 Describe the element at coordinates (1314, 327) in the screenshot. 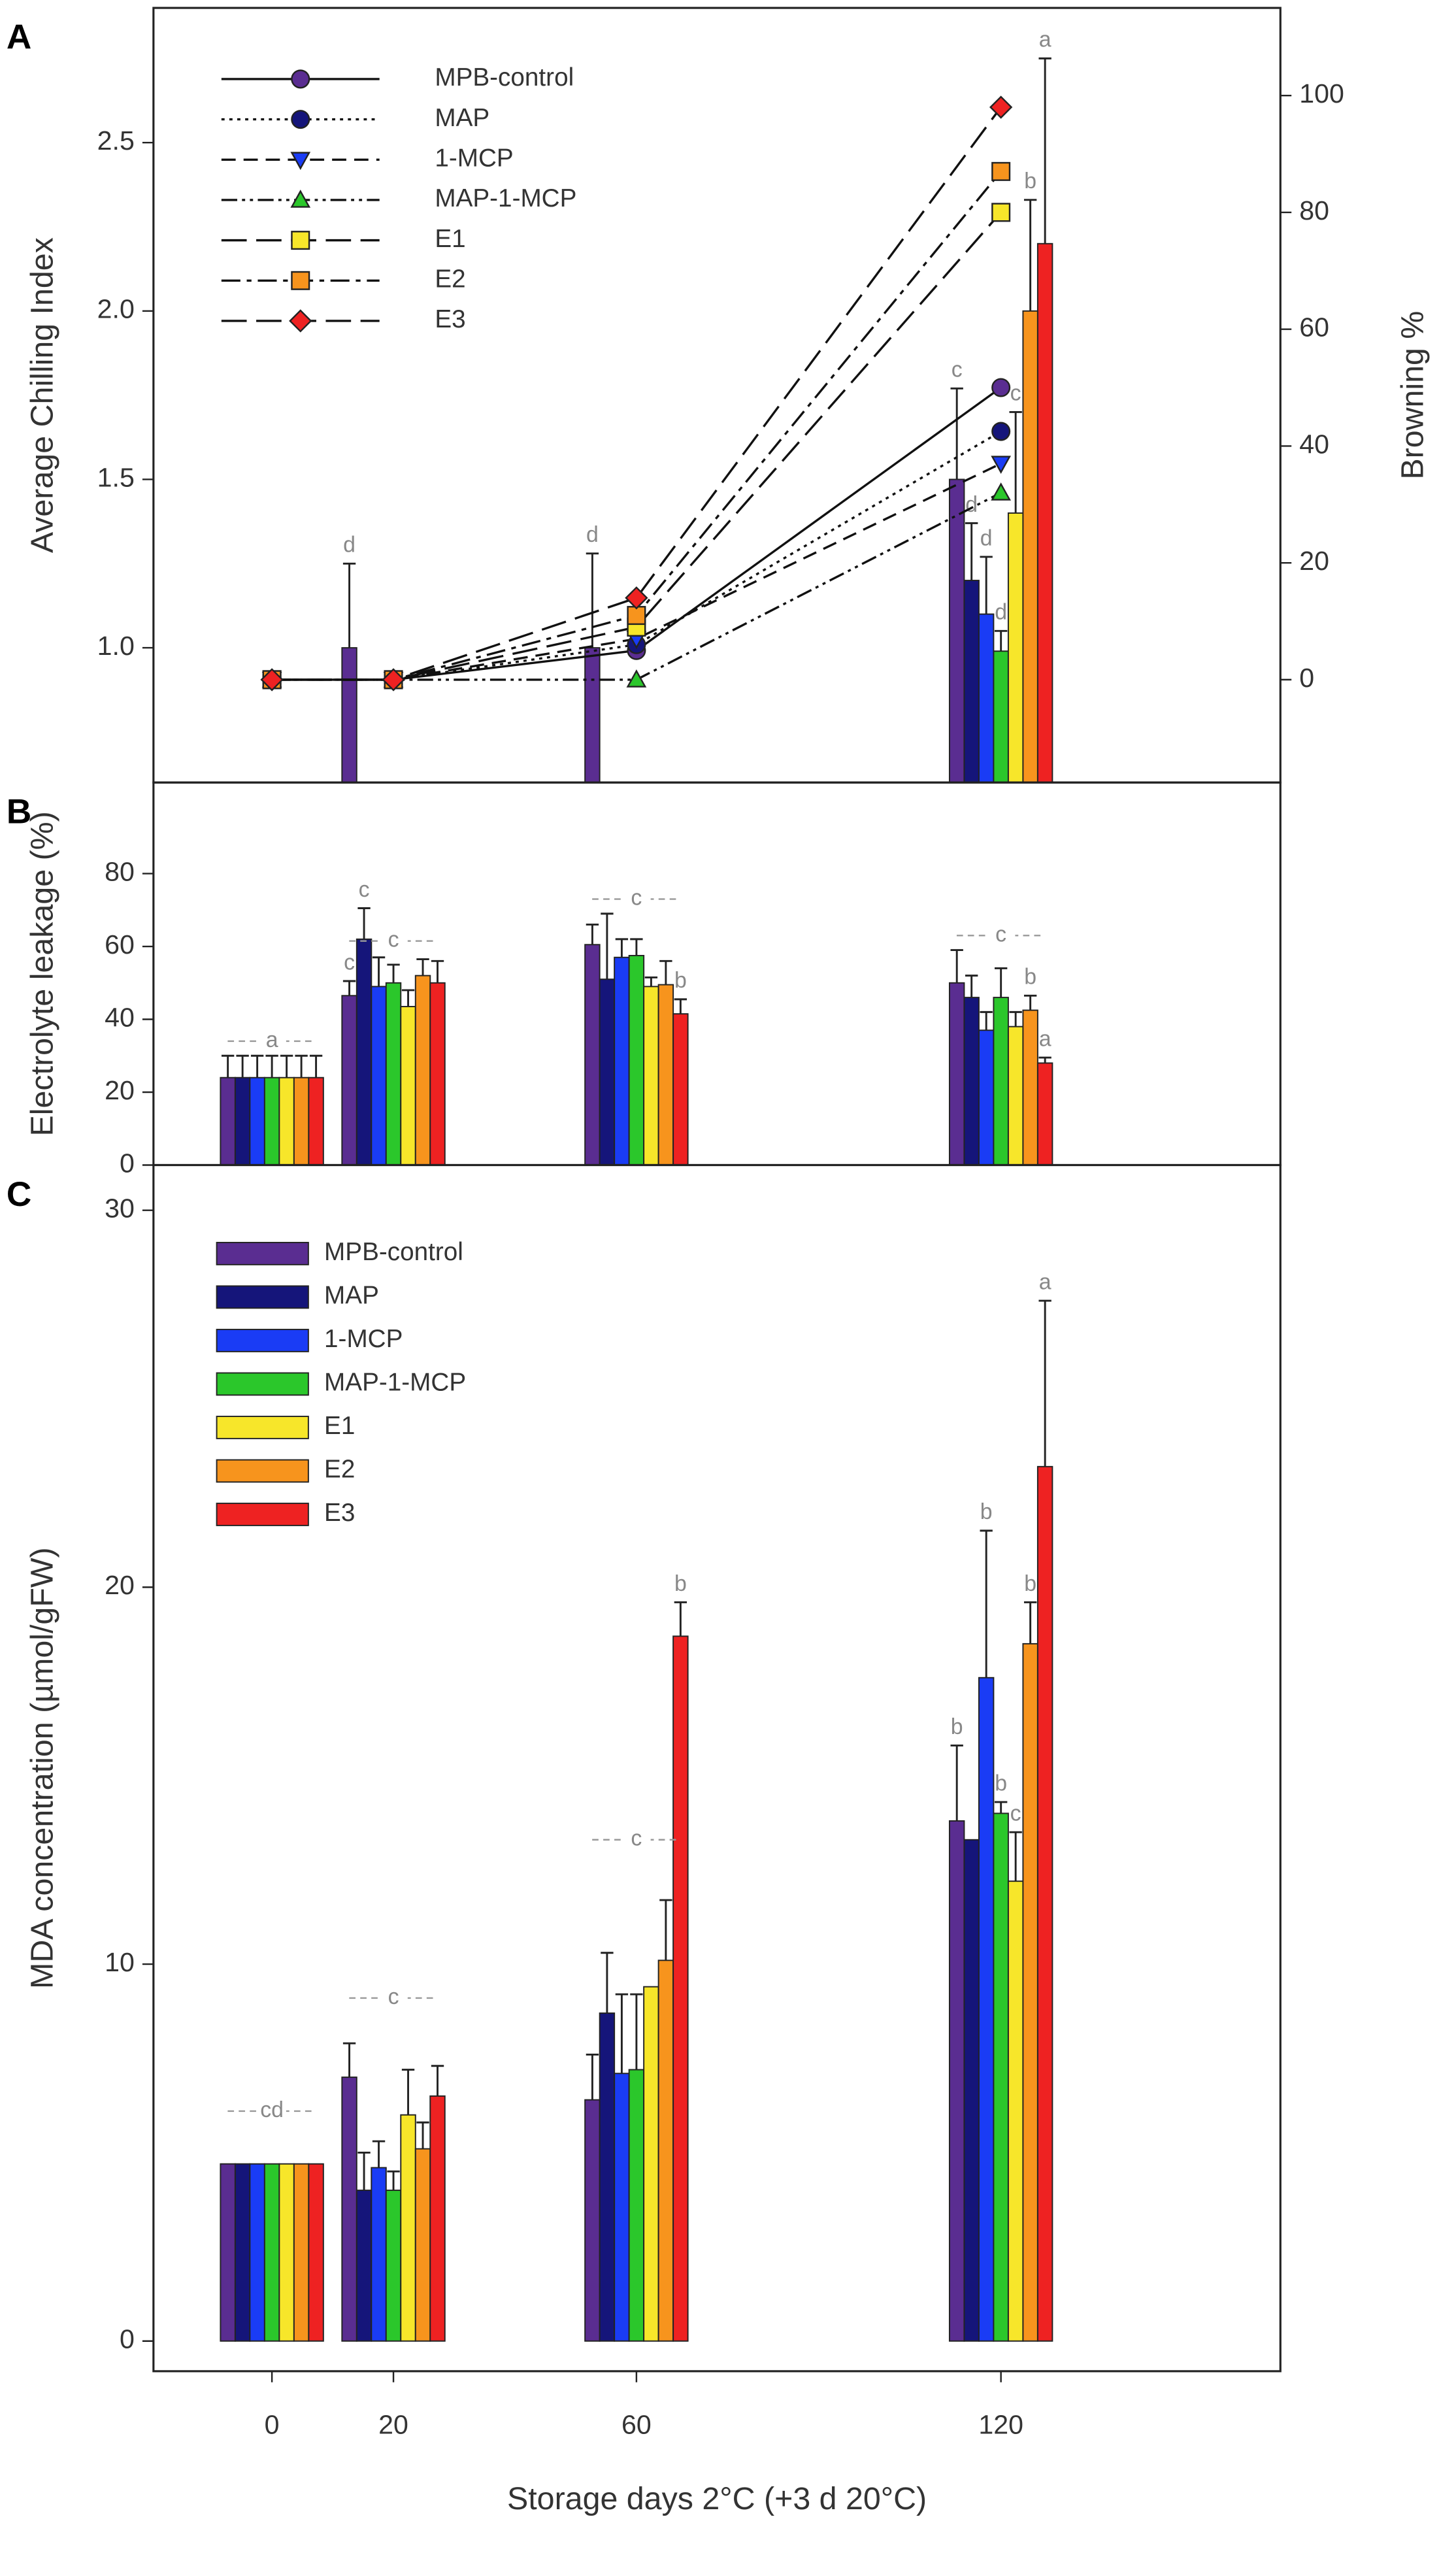

I see `y2-tick-label: 60` at that location.